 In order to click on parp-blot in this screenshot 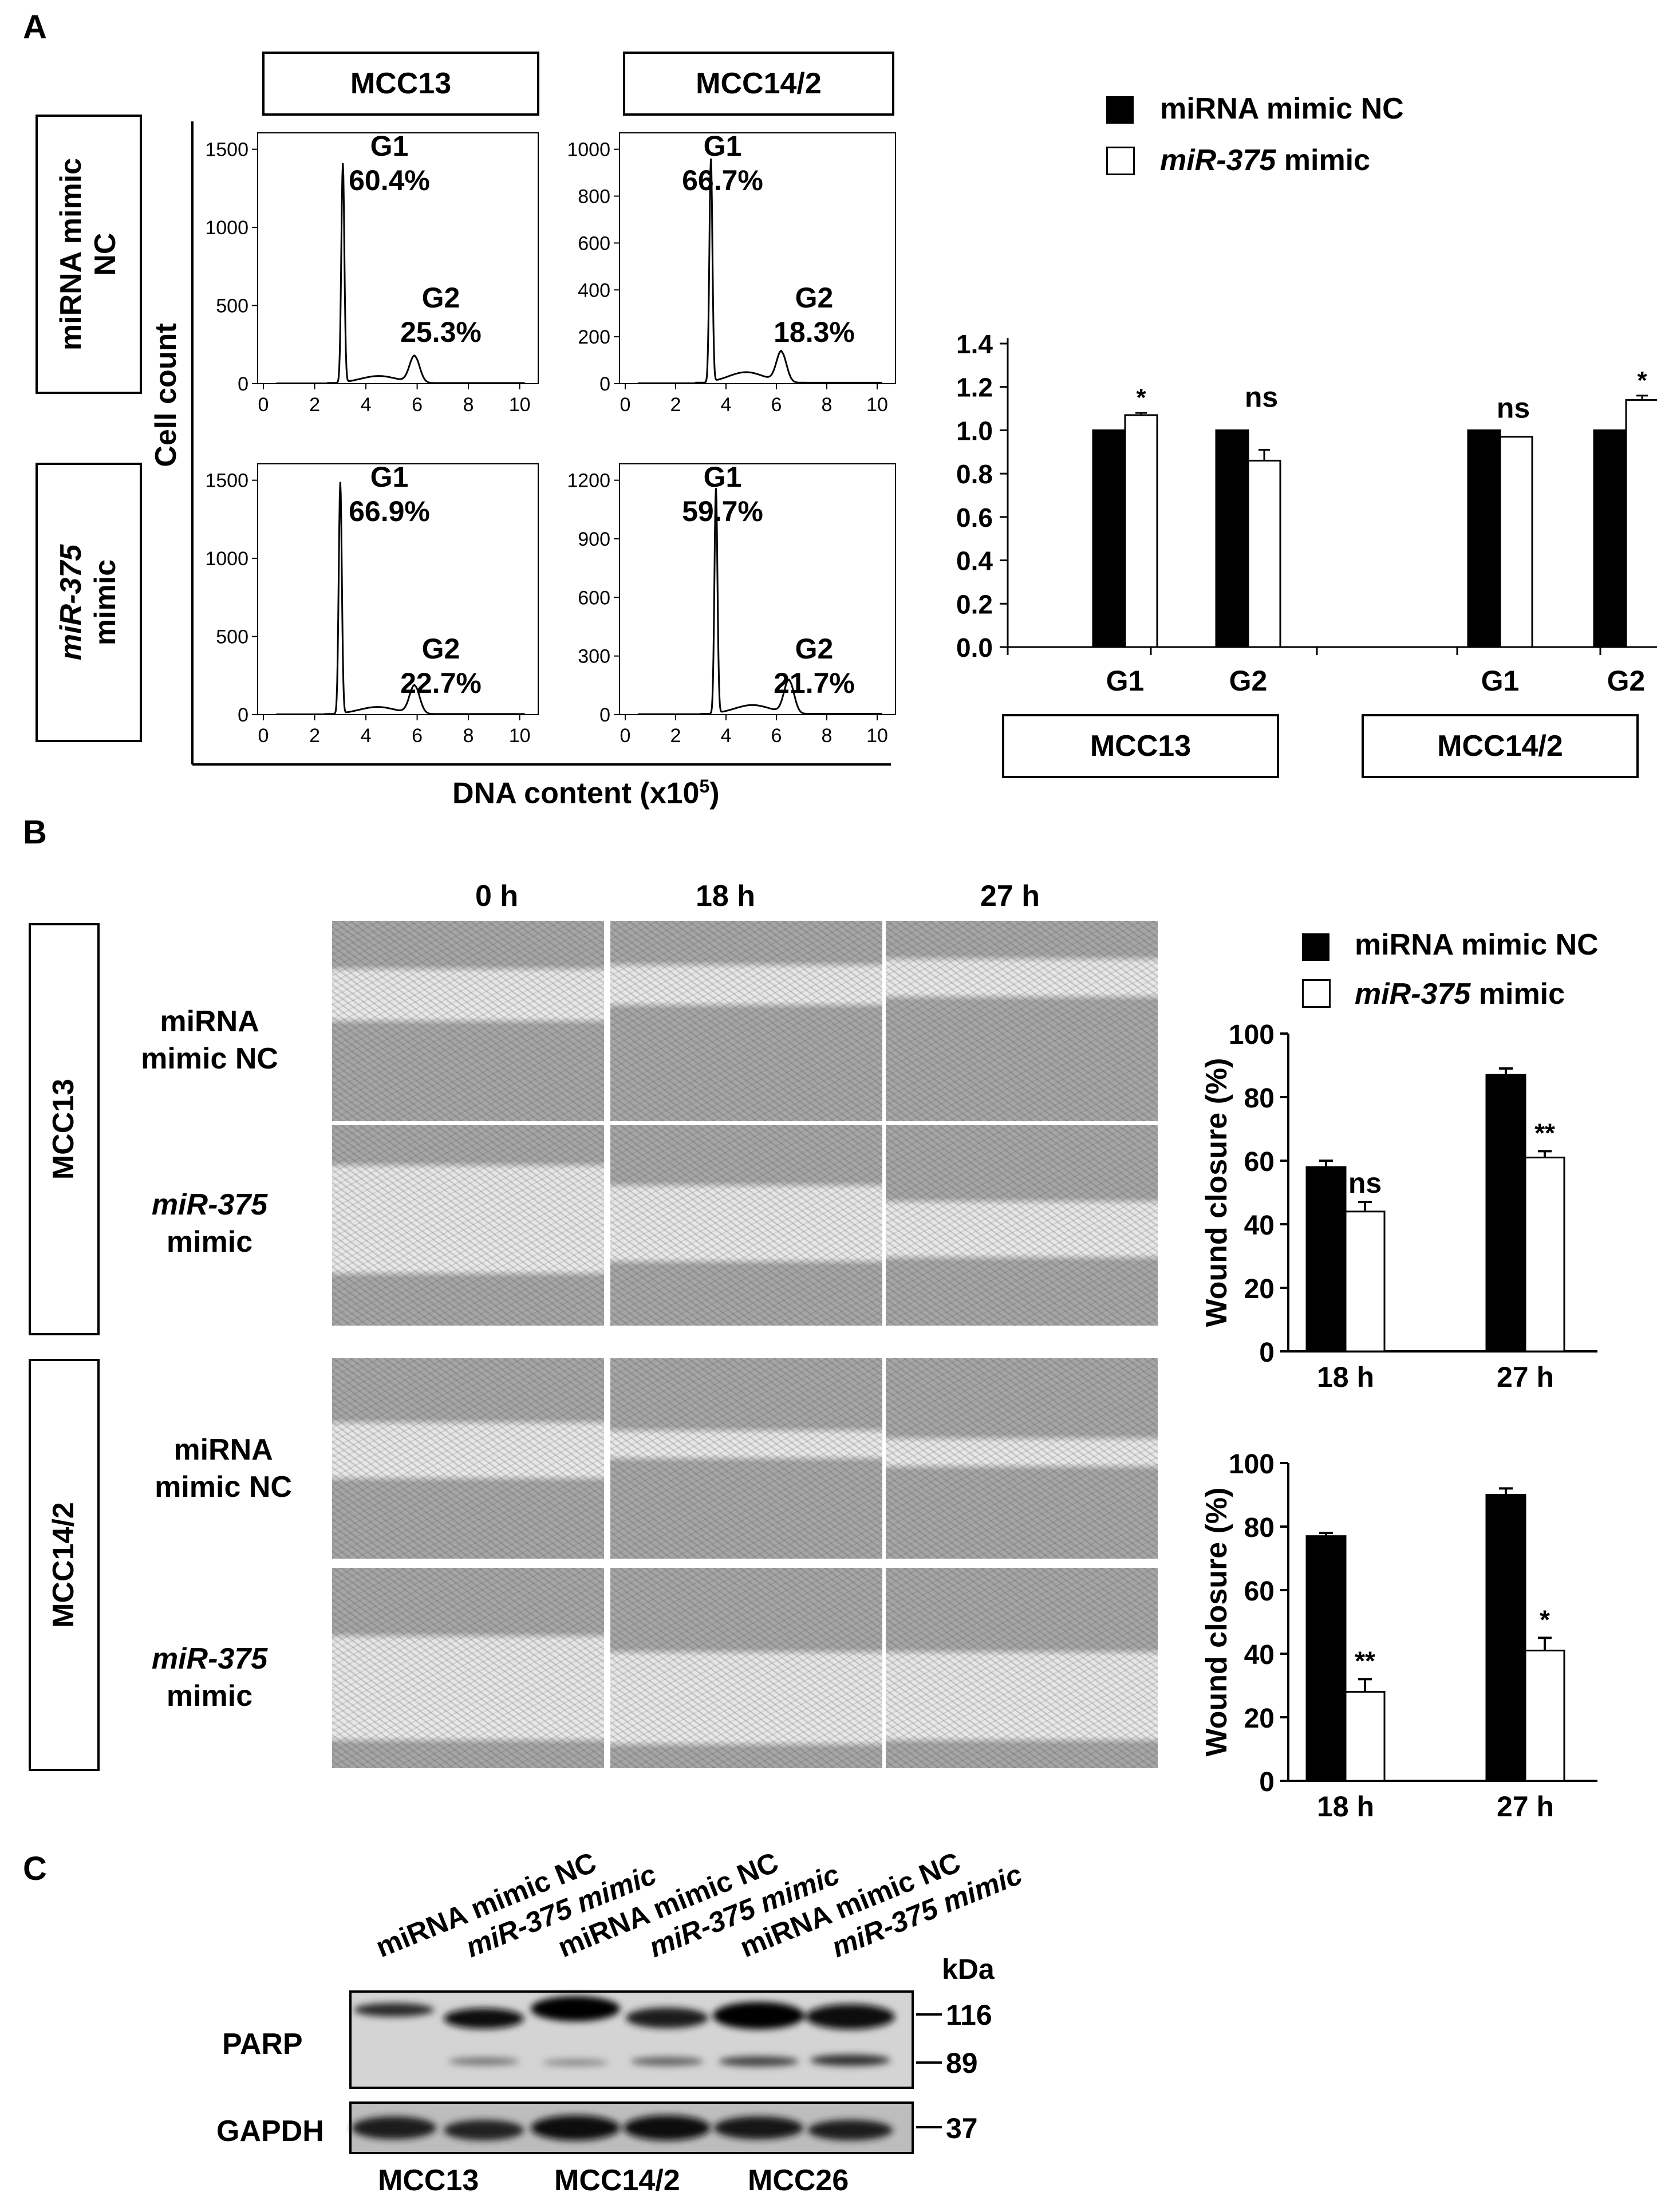, I will do `click(631, 2039)`.